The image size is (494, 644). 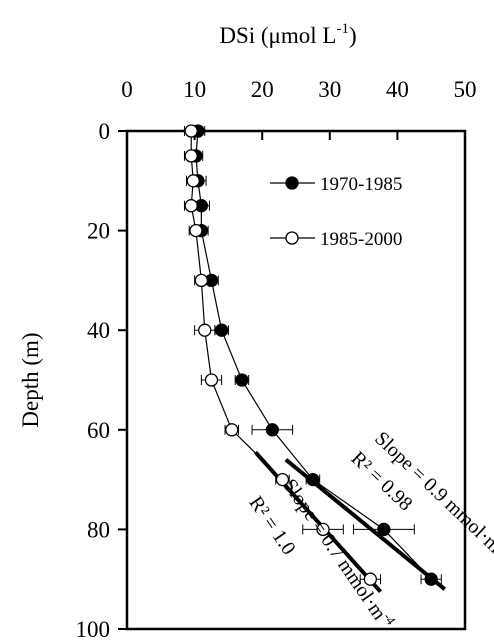 What do you see at coordinates (98, 330) in the screenshot?
I see `y-tick-label-40: 40` at bounding box center [98, 330].